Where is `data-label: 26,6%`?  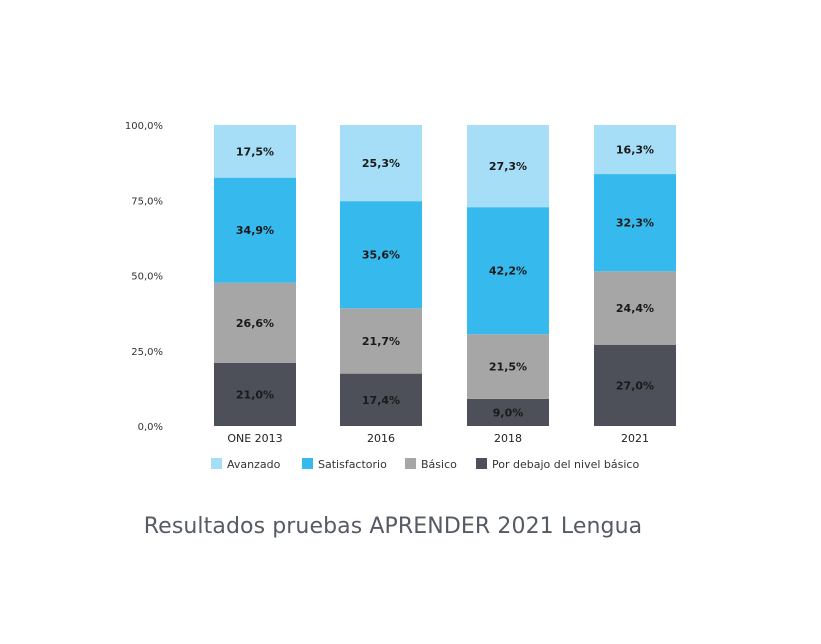
data-label: 26,6% is located at coordinates (255, 323).